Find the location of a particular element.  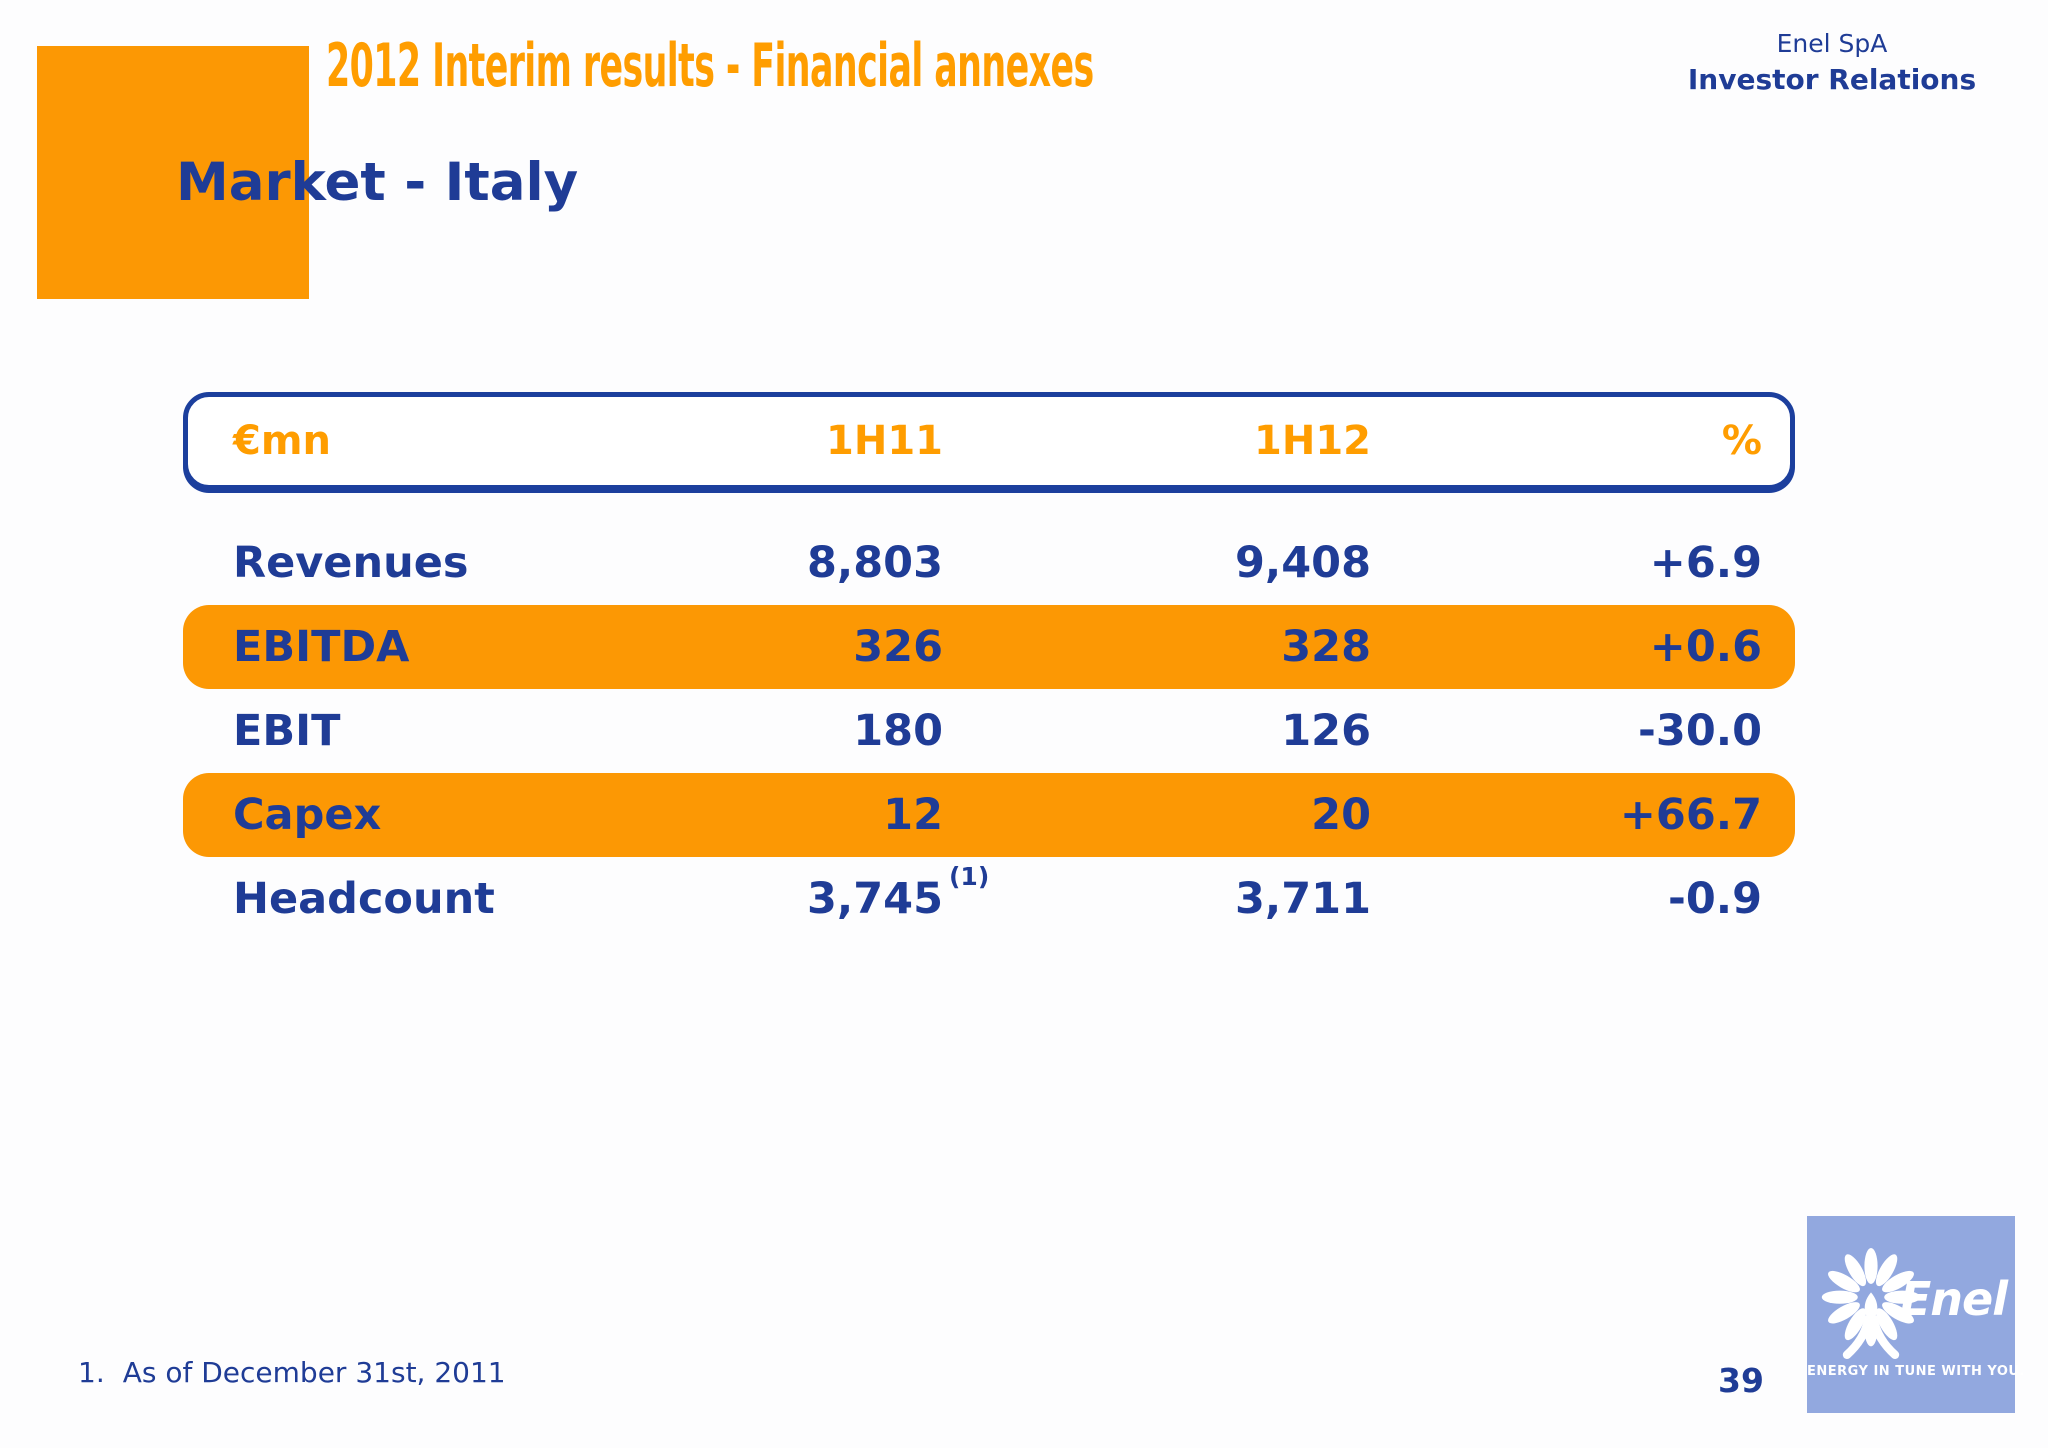

enel-wordmark: Enel is located at coordinates (1953, 1299).